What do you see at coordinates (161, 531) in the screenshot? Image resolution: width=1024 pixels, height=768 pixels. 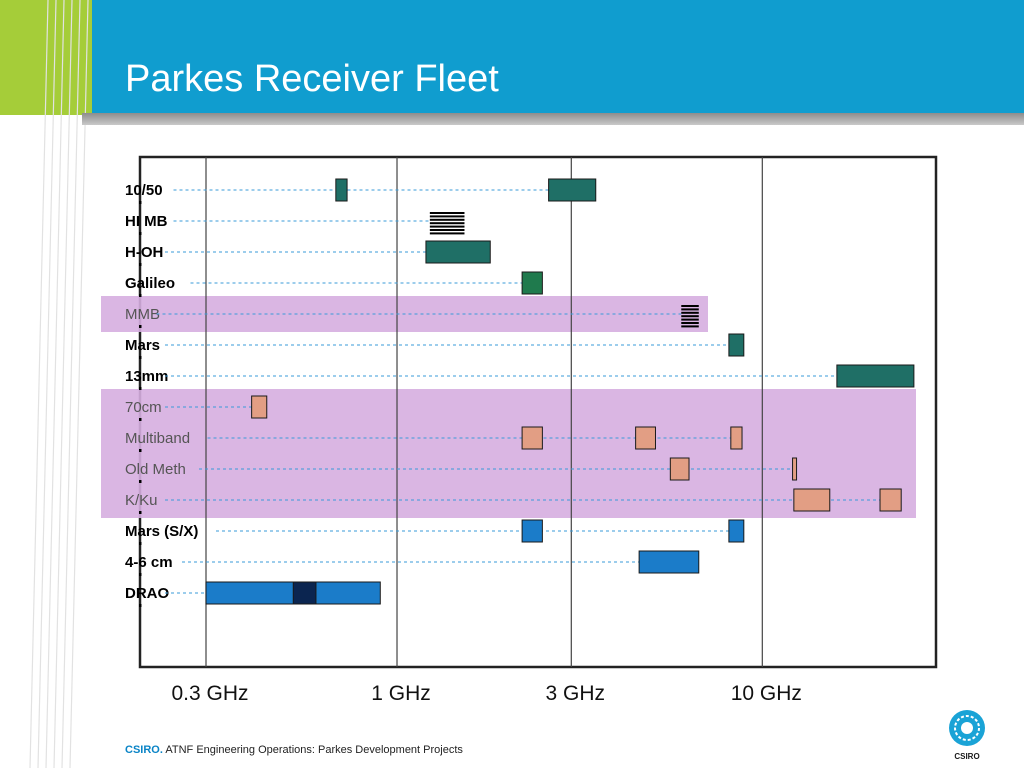 I see `row-label: Mars (S/X)` at bounding box center [161, 531].